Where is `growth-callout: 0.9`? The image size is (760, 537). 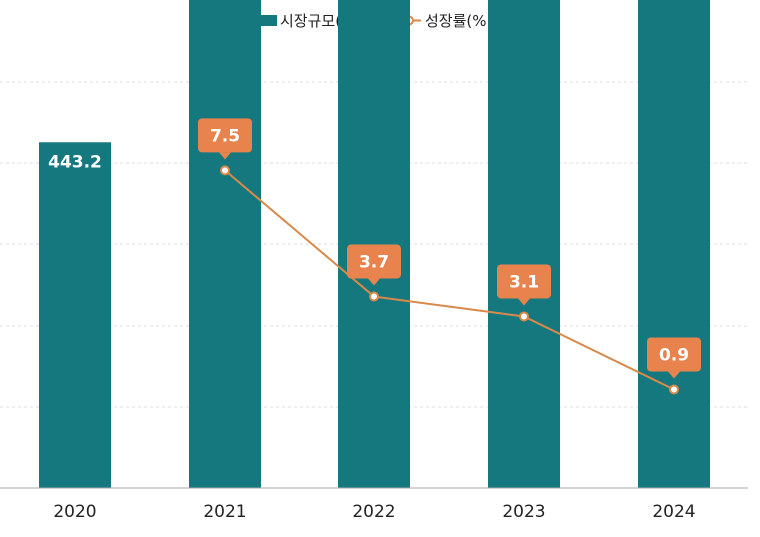
growth-callout: 0.9 is located at coordinates (674, 358).